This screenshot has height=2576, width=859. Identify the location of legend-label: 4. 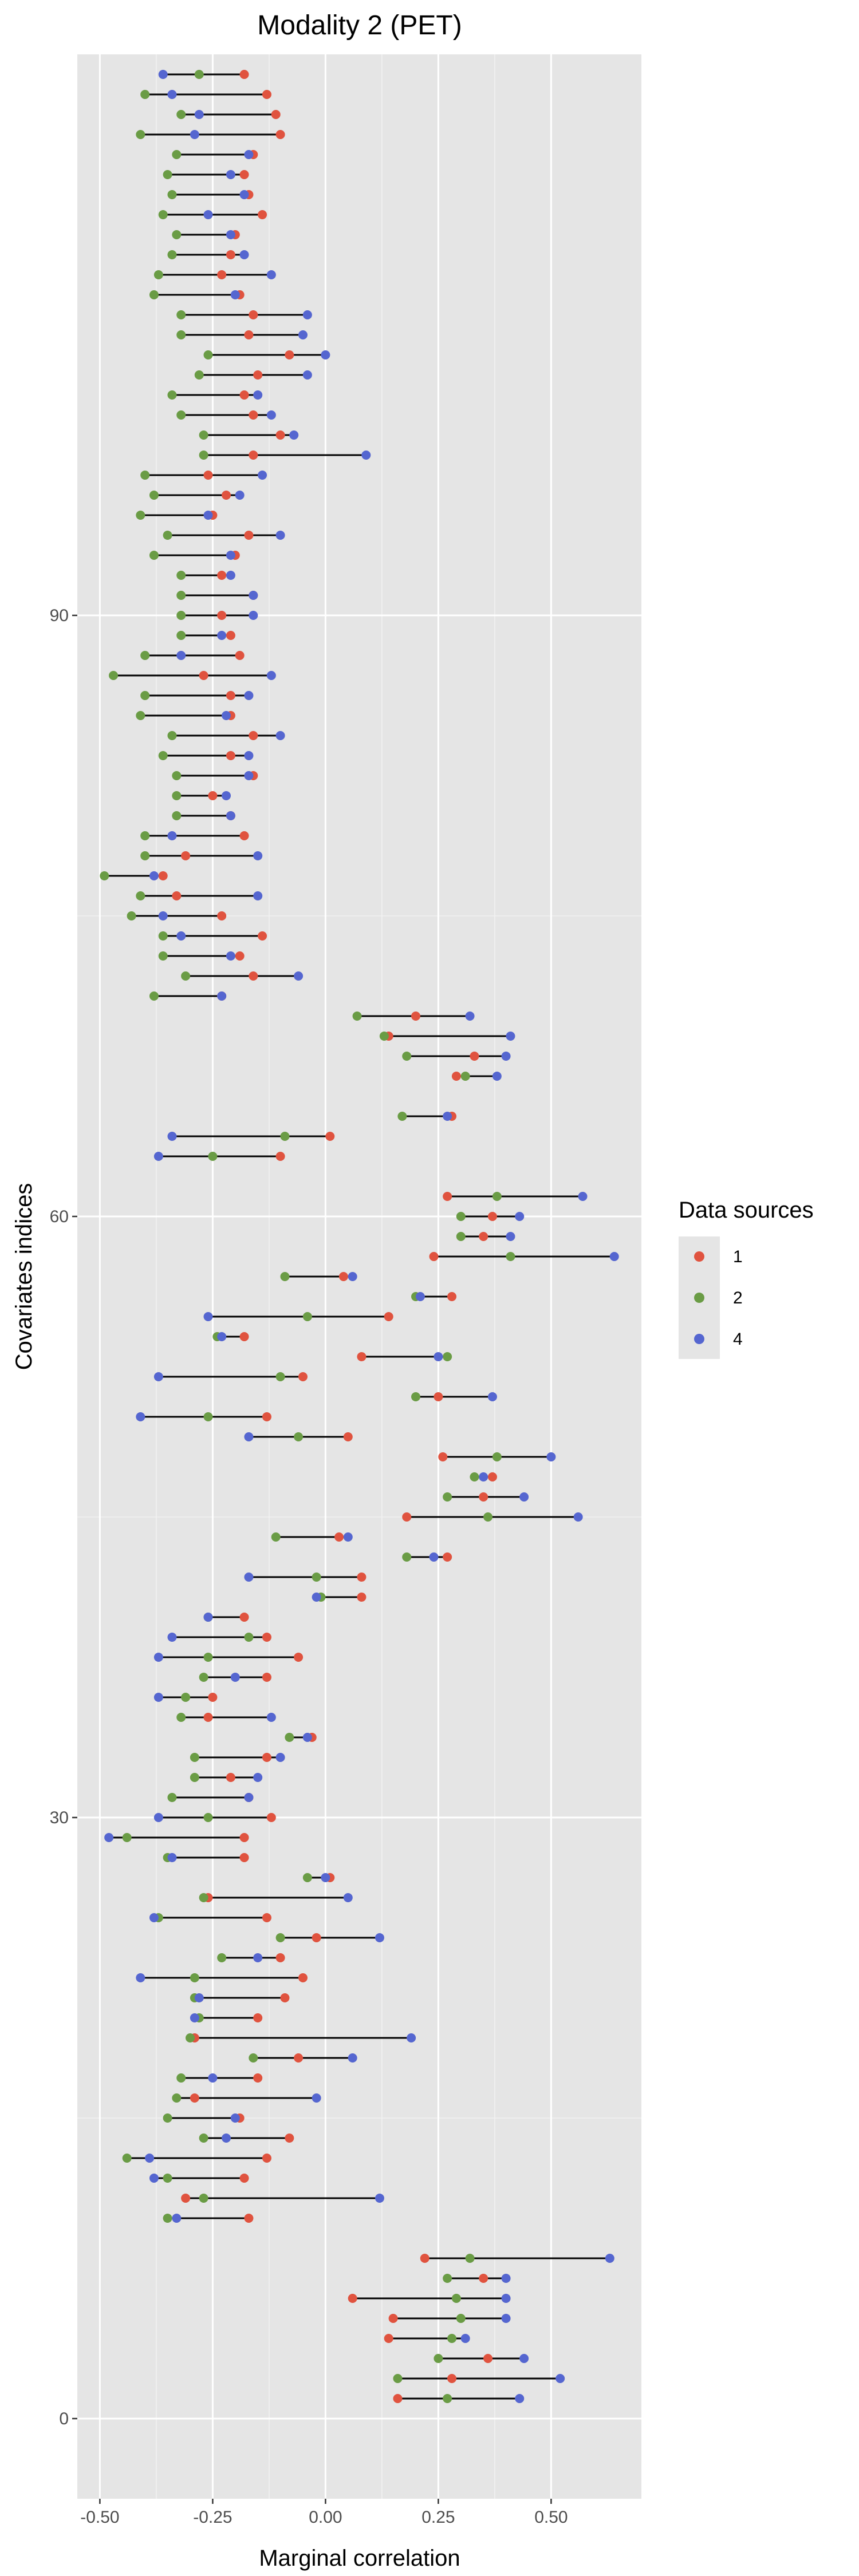
(738, 1339).